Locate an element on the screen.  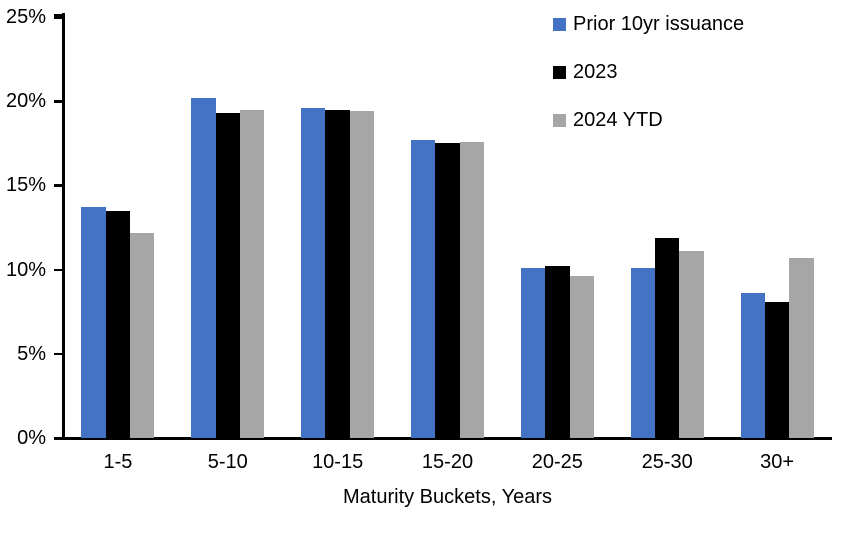
x-category-label: 20-25 is located at coordinates (557, 462).